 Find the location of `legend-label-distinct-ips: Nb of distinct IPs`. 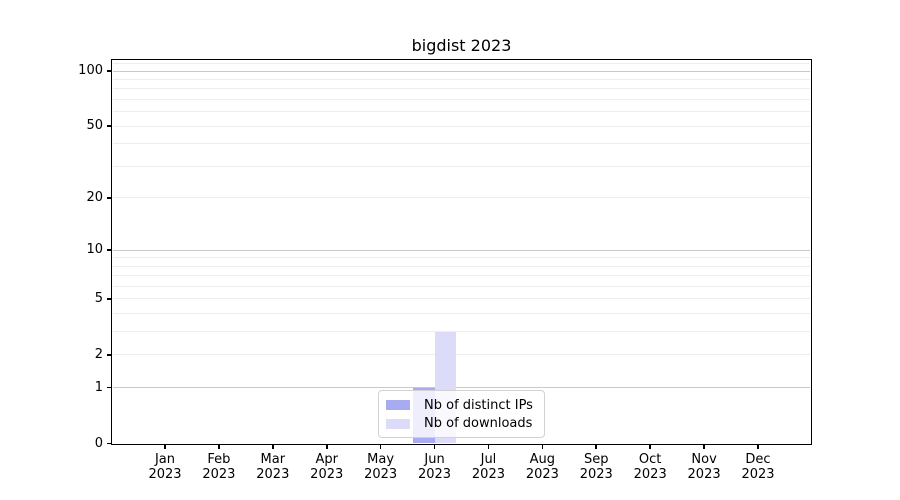

legend-label-distinct-ips: Nb of distinct IPs is located at coordinates (478, 405).